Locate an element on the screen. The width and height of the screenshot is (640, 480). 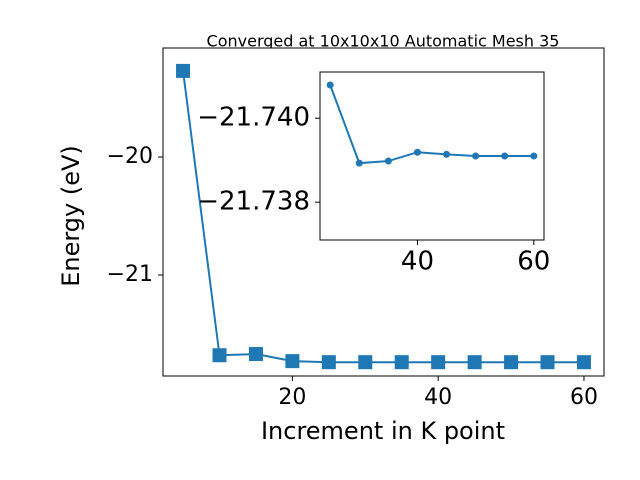
y-tick-label: −21.740 is located at coordinates (253, 118).